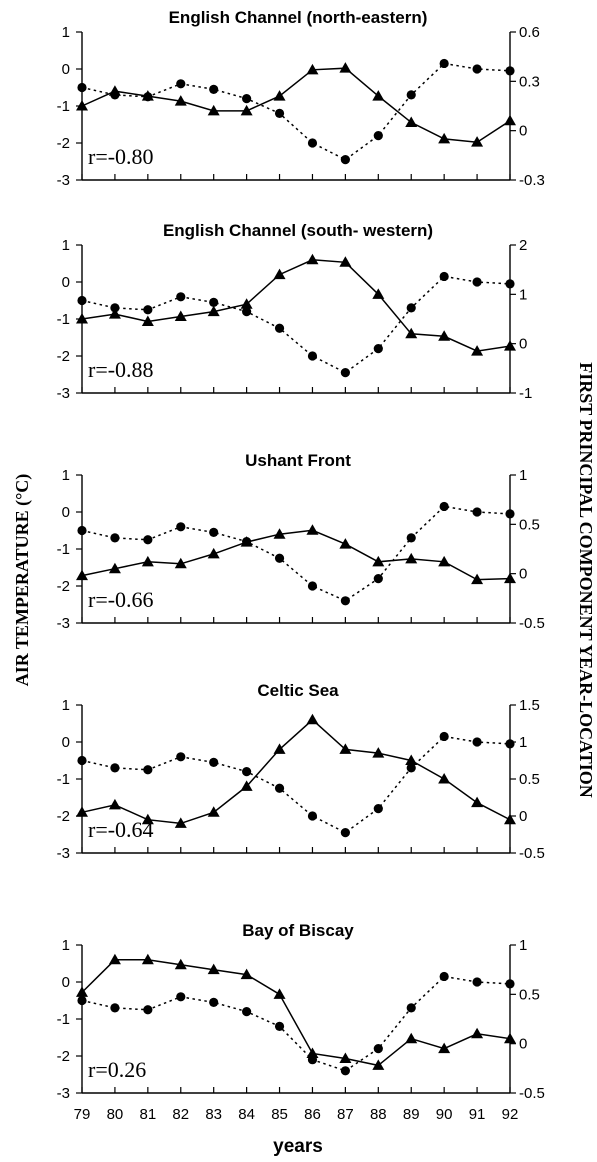  Describe the element at coordinates (298, 930) in the screenshot. I see `panel-title: Bay of Biscay` at that location.